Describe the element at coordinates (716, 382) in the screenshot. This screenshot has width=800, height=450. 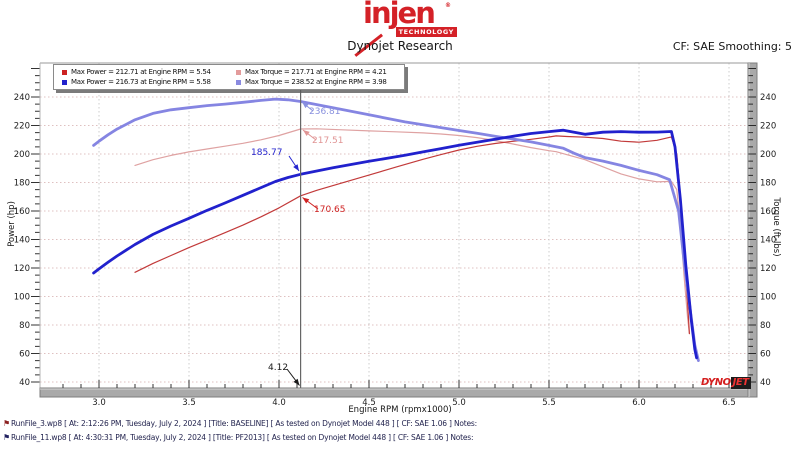
I see `dynojet-watermark-dyno: DYNO` at that location.